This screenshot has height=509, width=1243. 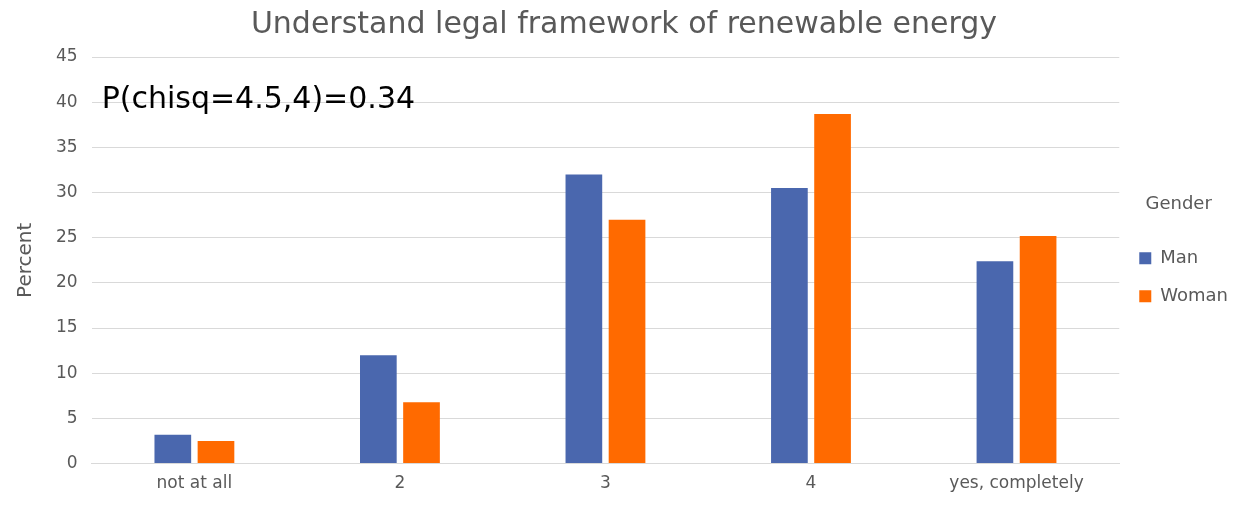 What do you see at coordinates (66, 190) in the screenshot?
I see `y-tick-label: 30` at bounding box center [66, 190].